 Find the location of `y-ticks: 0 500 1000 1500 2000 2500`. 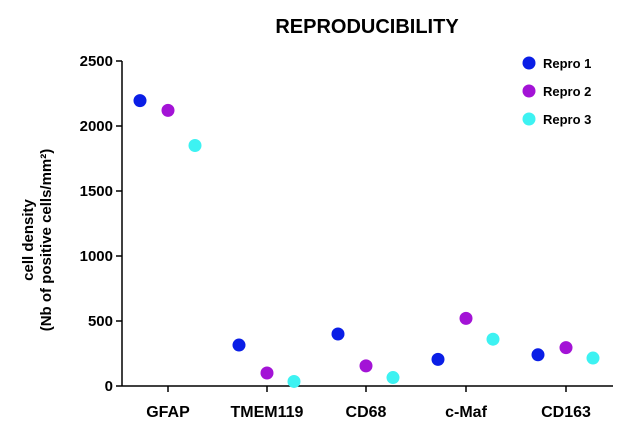

y-ticks: 0 500 1000 1500 2000 2500 is located at coordinates (101, 224).